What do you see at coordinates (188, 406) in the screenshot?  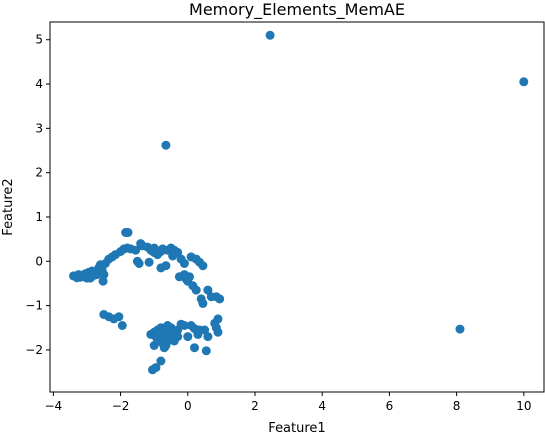 I see `x-tick-label: 0` at bounding box center [188, 406].